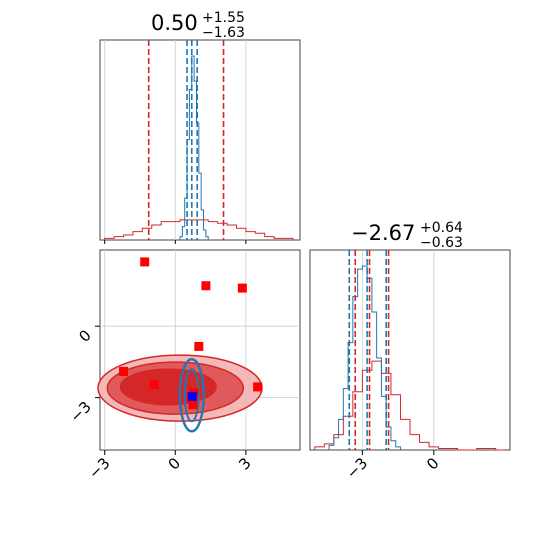  Describe the element at coordinates (174, 463) in the screenshot. I see `joint-xtick-label-1: 0` at that location.